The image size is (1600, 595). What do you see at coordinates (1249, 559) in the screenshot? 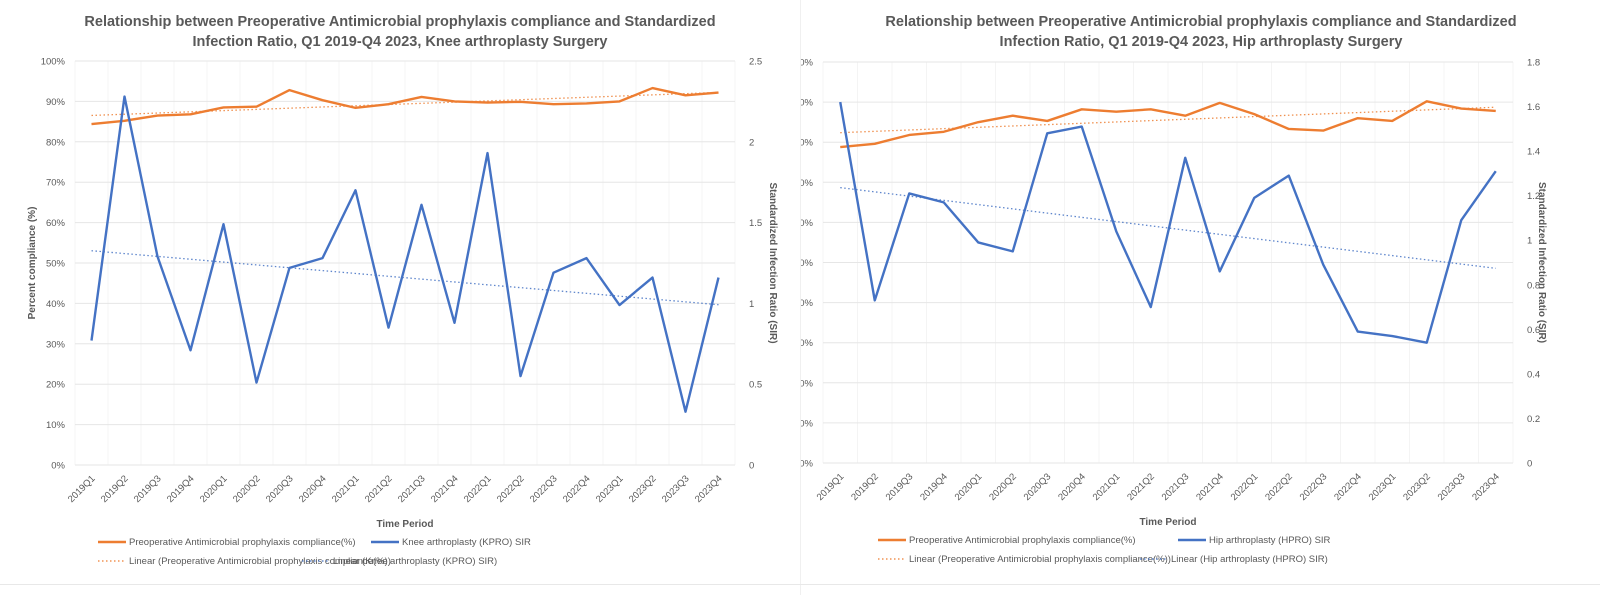
I see `legend-label: Linear (Hip arthroplasty (HPRO) SIR)` at bounding box center [1249, 559].